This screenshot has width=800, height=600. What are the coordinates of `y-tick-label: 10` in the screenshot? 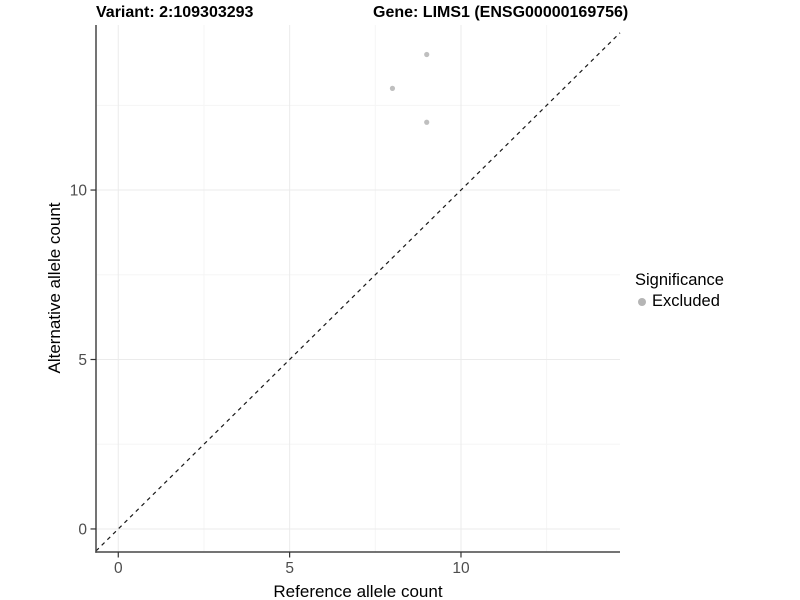 It's located at (79, 191).